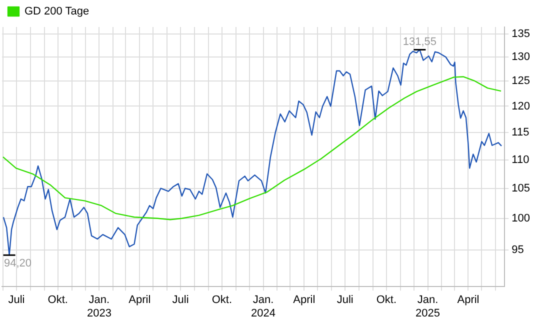 The height and width of the screenshot is (323, 537). What do you see at coordinates (521, 106) in the screenshot?
I see `y-tick-label: 120` at bounding box center [521, 106].